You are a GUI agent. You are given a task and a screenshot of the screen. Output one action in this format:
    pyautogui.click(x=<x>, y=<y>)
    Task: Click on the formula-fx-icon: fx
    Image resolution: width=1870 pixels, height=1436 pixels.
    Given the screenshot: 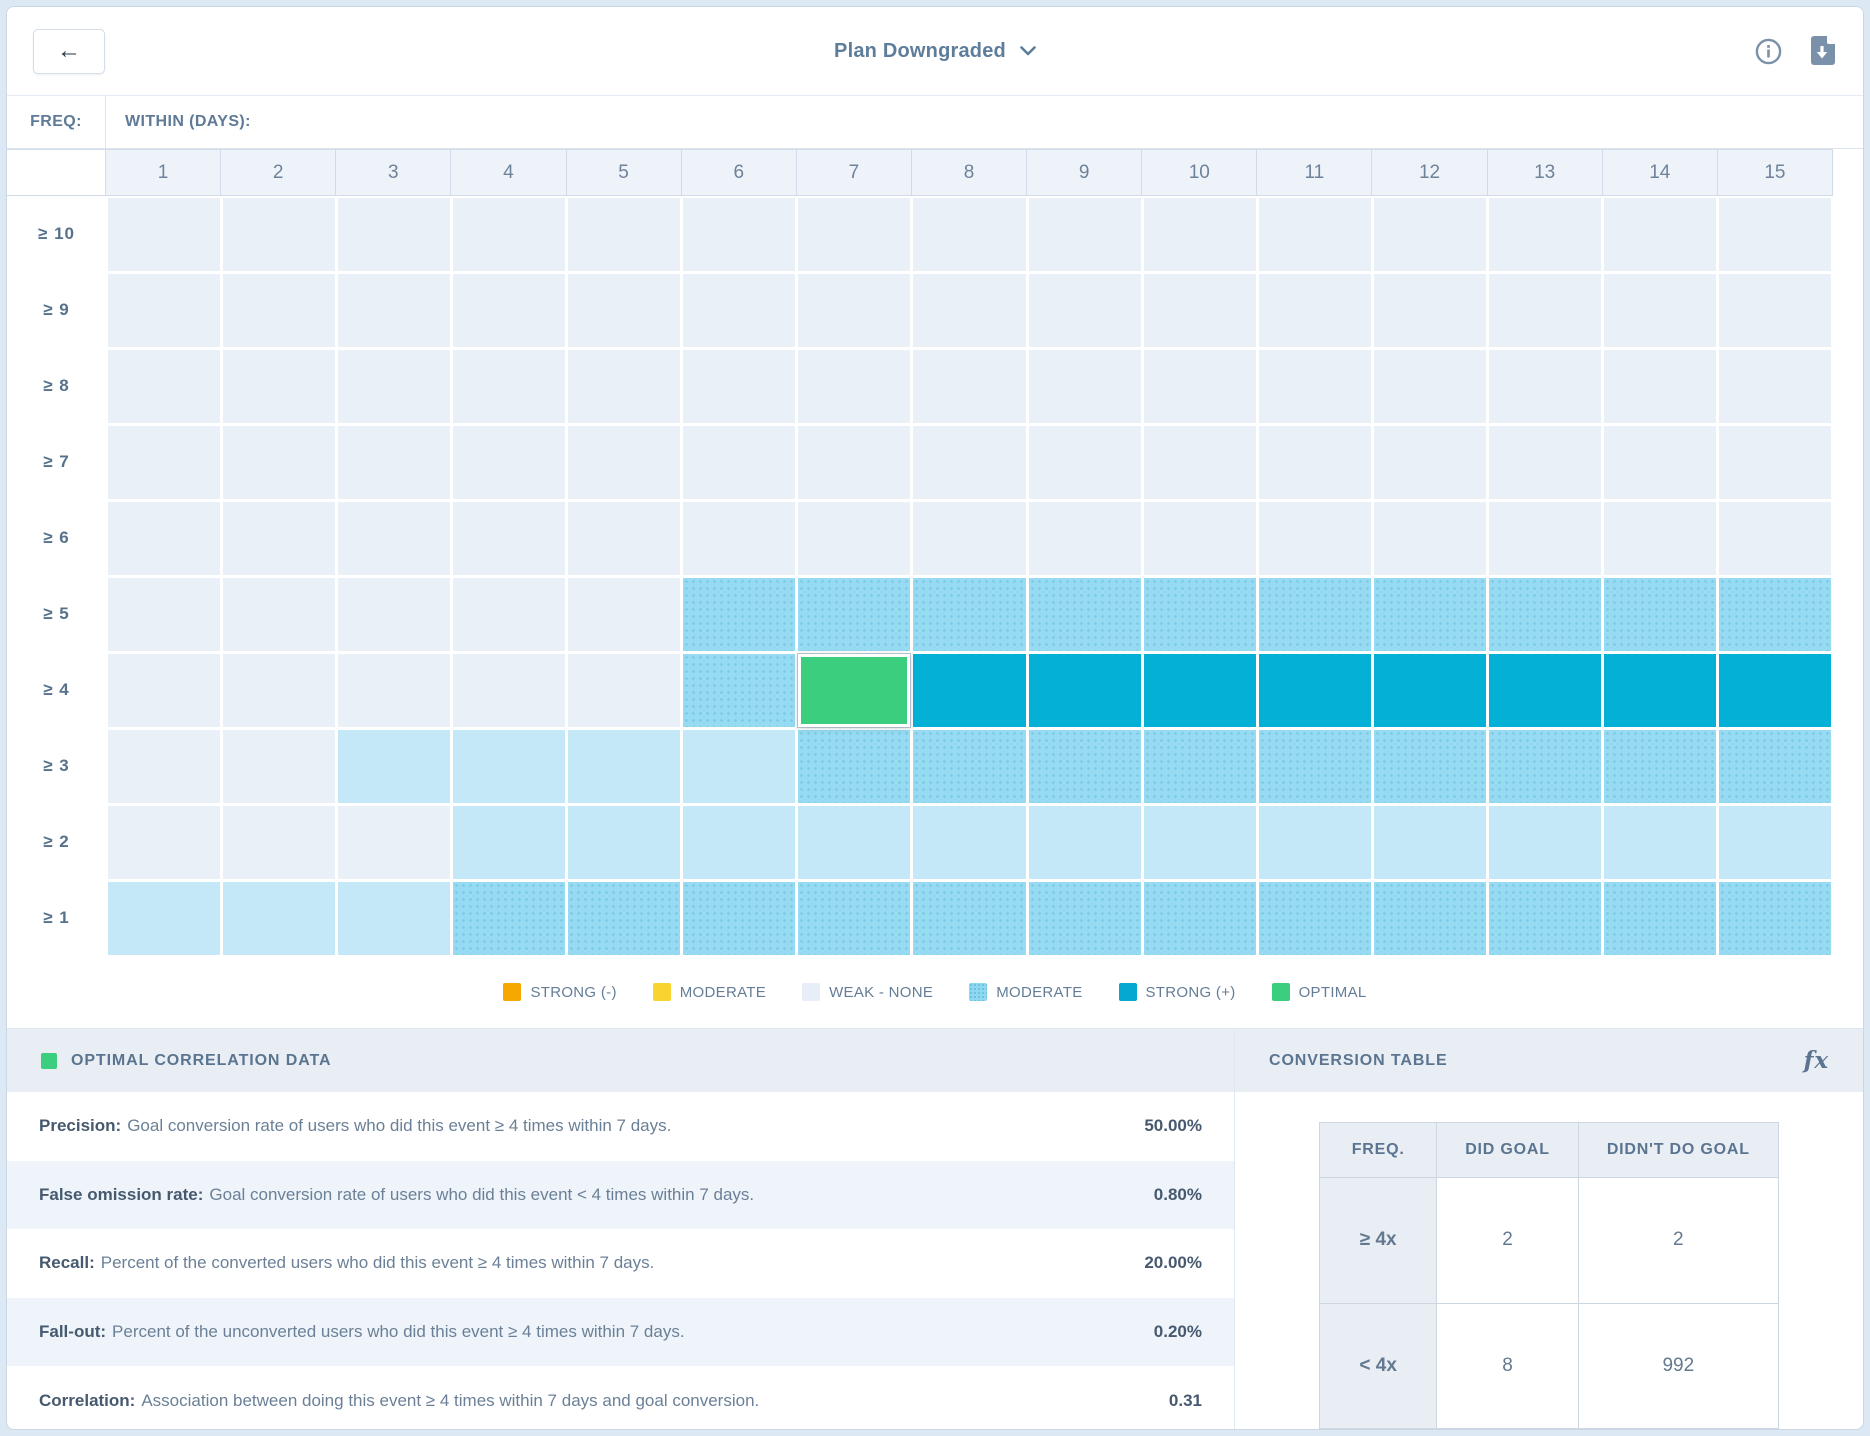 What is the action you would take?
    pyautogui.click(x=1816, y=1060)
    